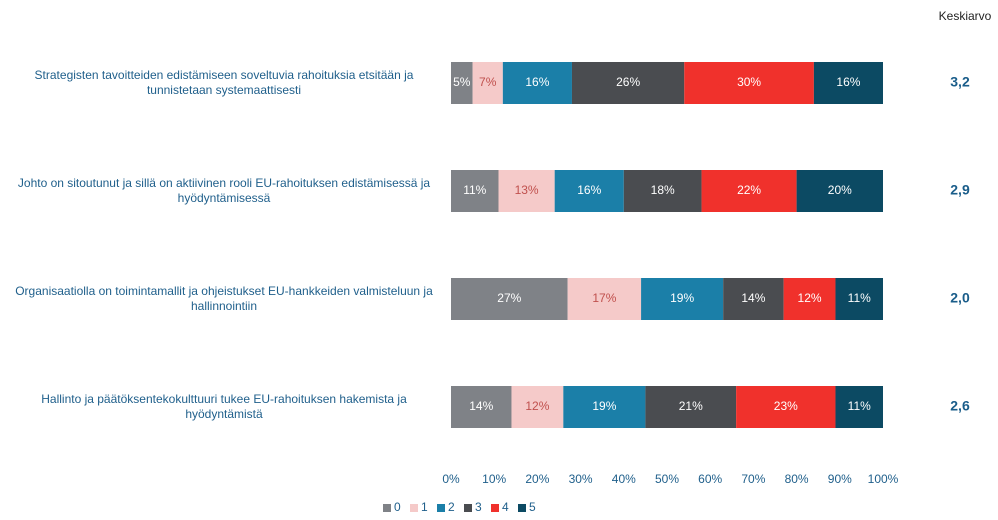  Describe the element at coordinates (883, 479) in the screenshot. I see `x-tick-label: 100%` at that location.